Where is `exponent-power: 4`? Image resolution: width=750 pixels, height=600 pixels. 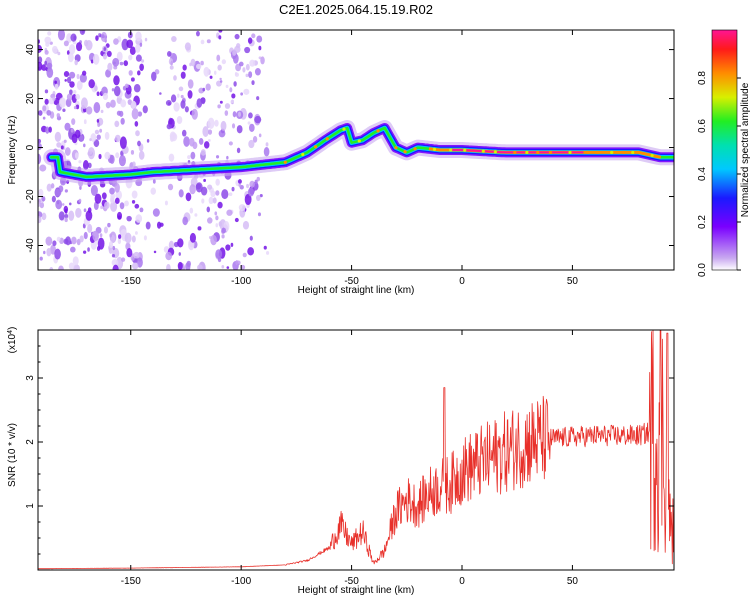 exponent-power: 4 is located at coordinates (10, 332).